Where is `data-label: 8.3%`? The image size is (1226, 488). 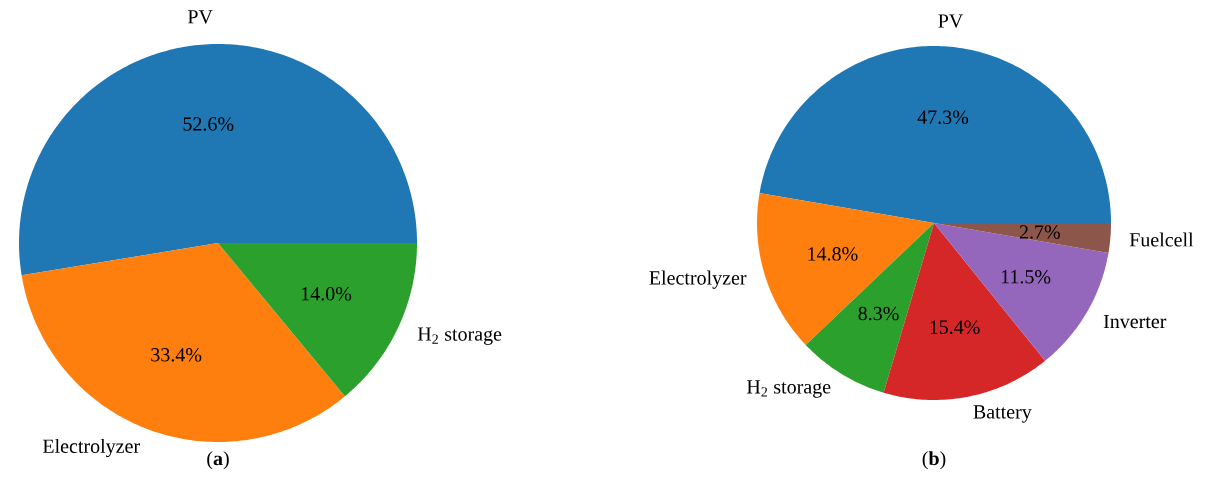
data-label: 8.3% is located at coordinates (878, 313).